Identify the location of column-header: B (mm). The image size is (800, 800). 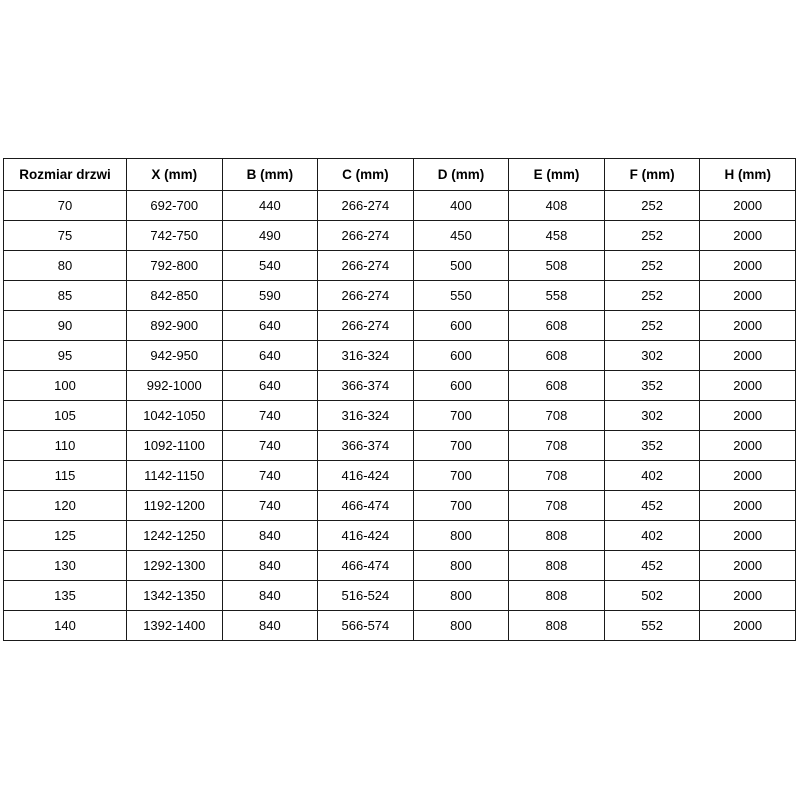
(270, 174).